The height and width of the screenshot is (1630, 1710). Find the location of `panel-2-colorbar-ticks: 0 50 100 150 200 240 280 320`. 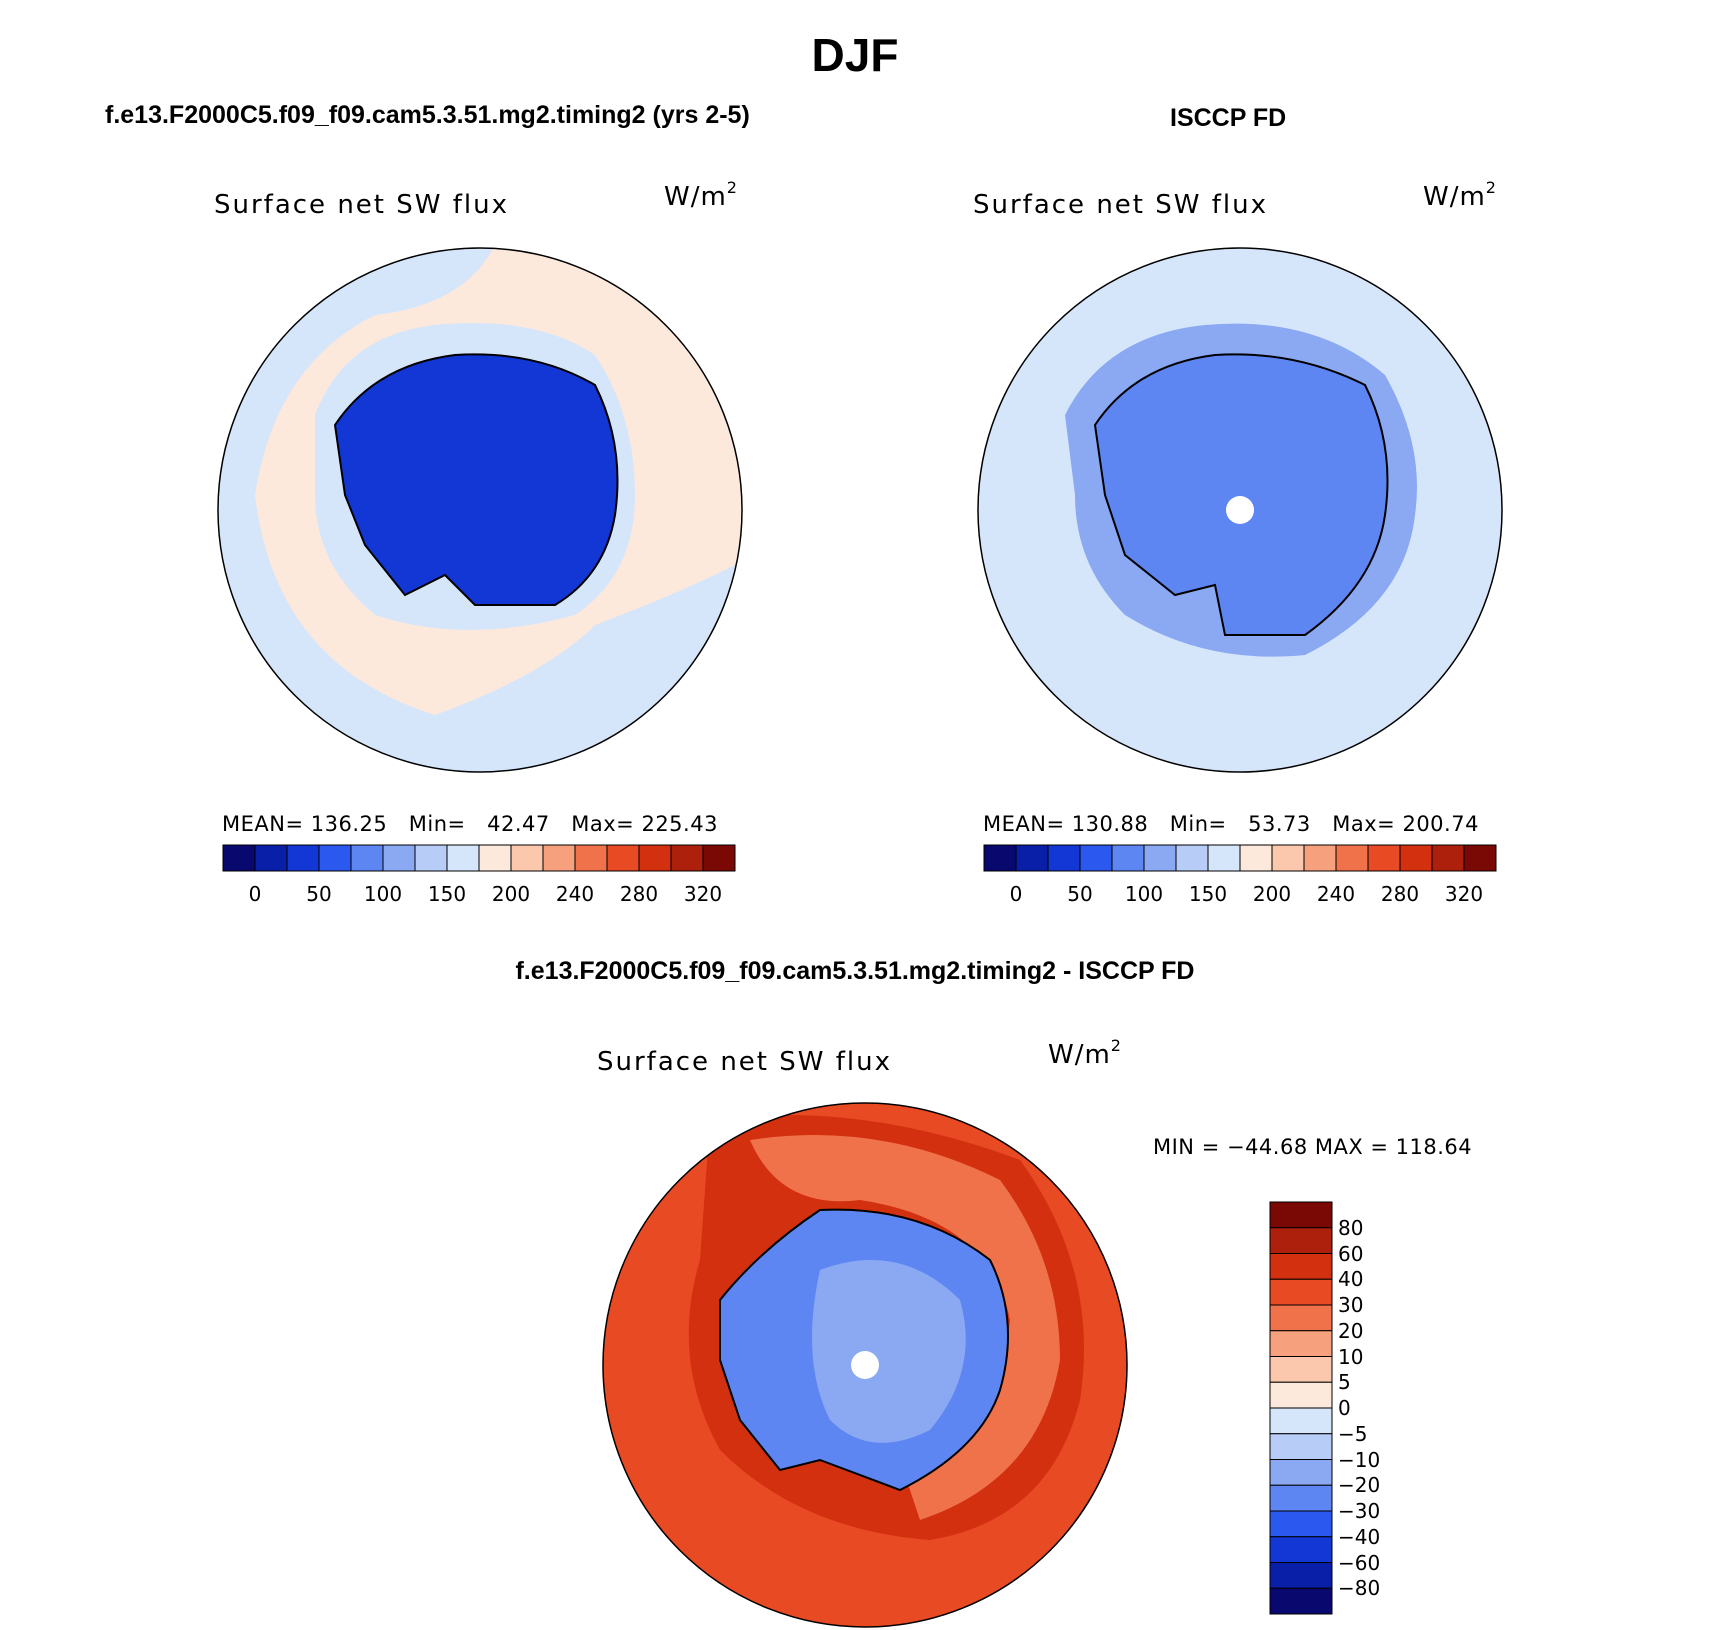

panel-2-colorbar-ticks: 0 50 100 150 200 240 280 320 is located at coordinates (1240, 895).